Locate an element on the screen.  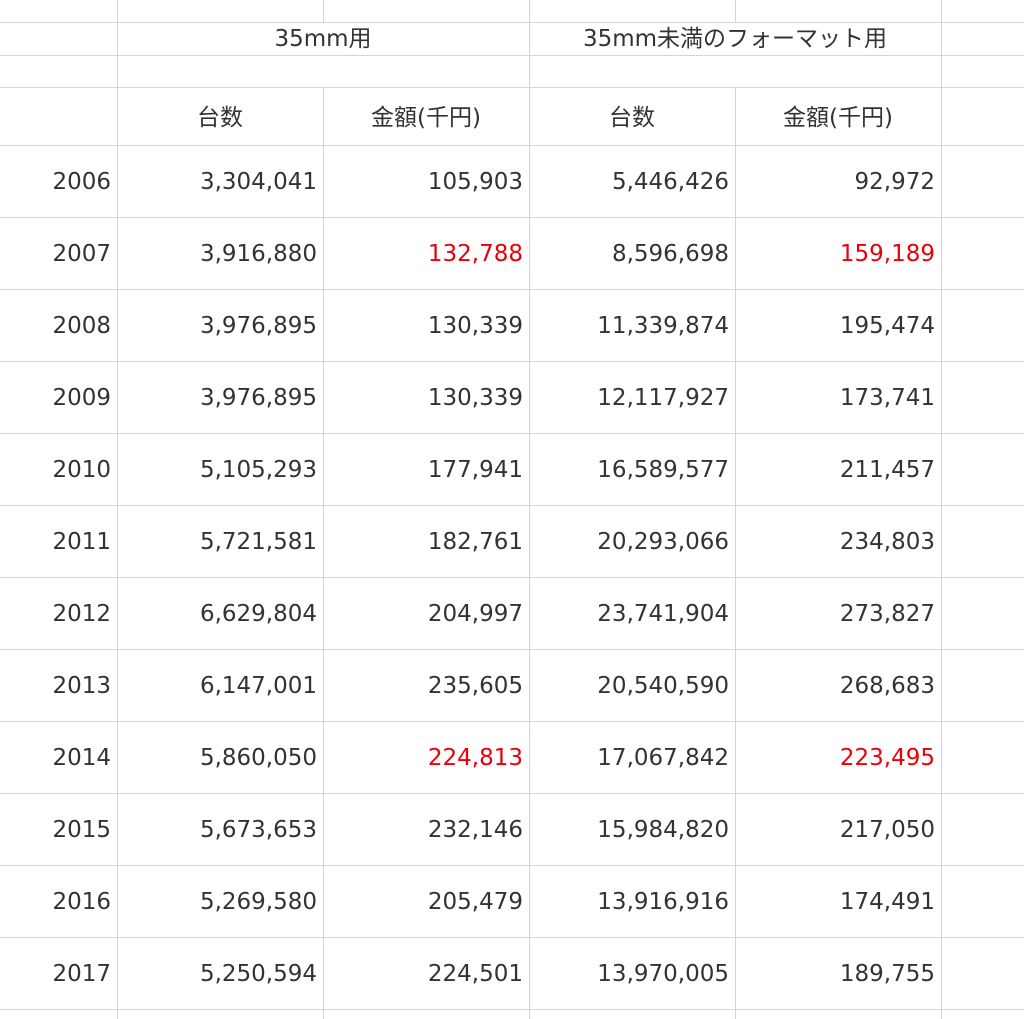
header-amount-35mm: 金額(千円) is located at coordinates (426, 118).